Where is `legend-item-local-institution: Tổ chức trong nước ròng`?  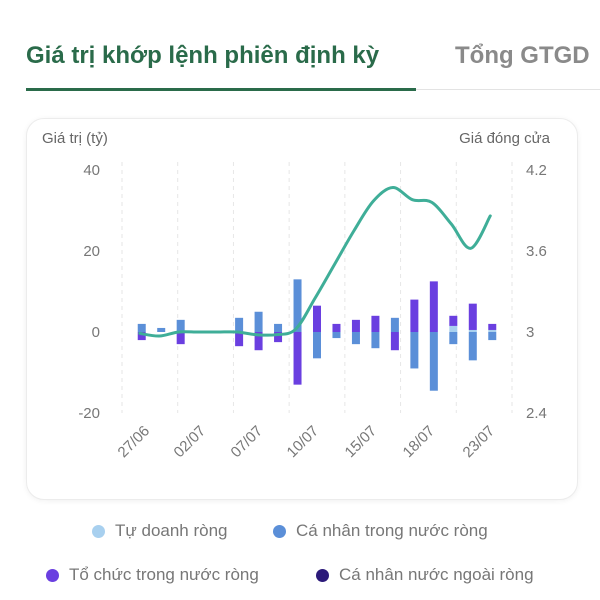
legend-item-local-institution: Tổ chức trong nước ròng is located at coordinates (152, 575).